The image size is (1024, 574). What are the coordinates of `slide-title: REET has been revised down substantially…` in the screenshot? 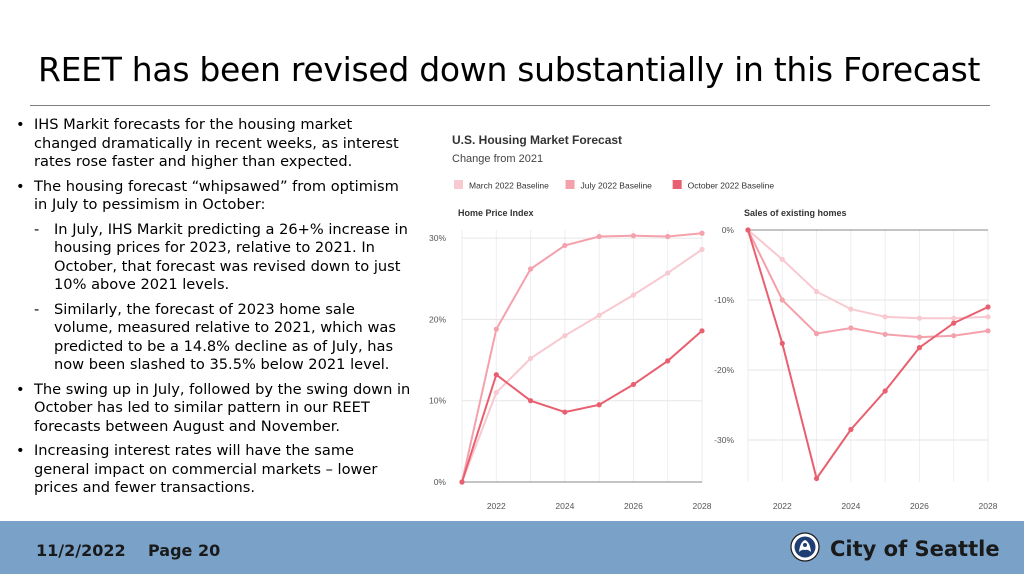 It's located at (509, 69).